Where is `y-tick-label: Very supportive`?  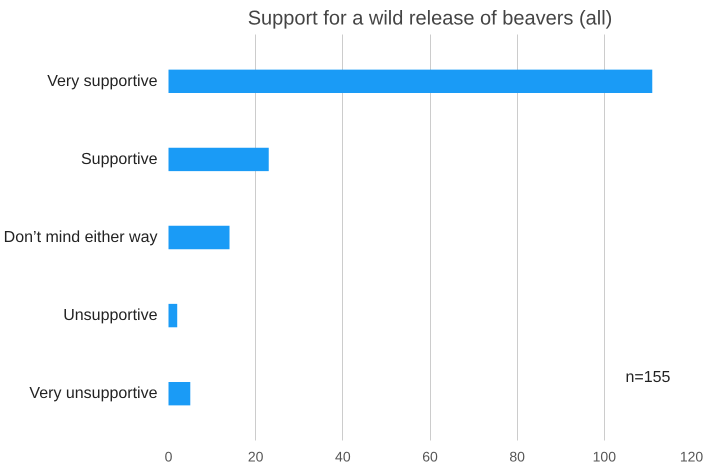
y-tick-label: Very supportive is located at coordinates (102, 81).